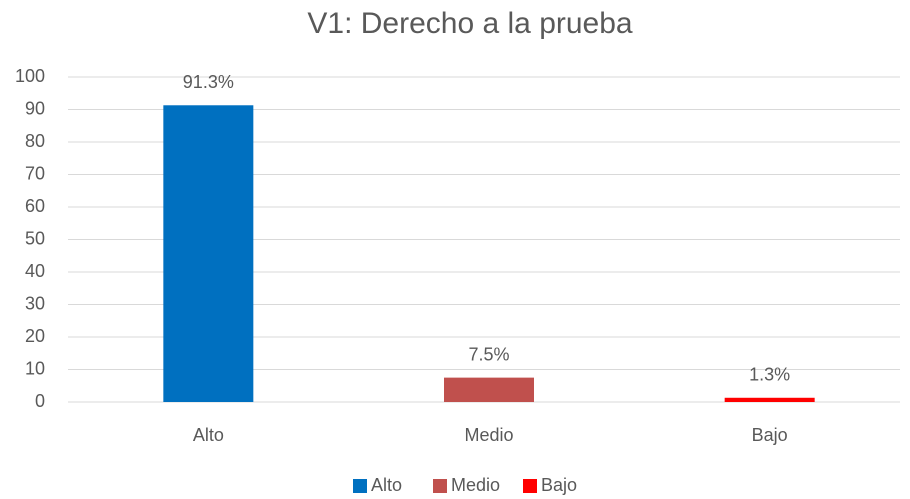  I want to click on data-label: 7.5%, so click(488, 354).